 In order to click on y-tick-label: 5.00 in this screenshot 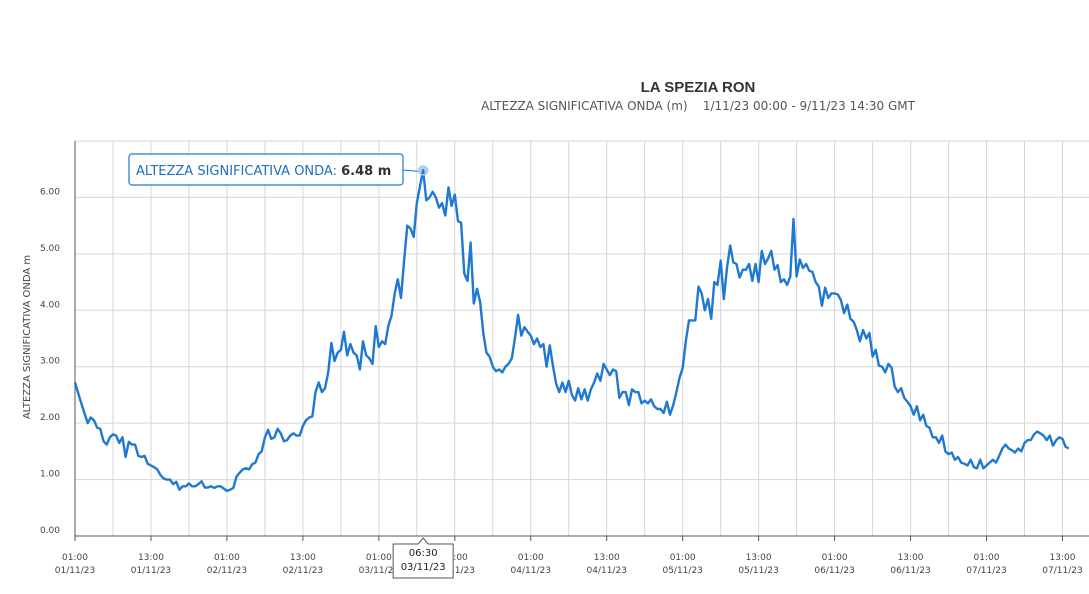, I will do `click(50, 249)`.